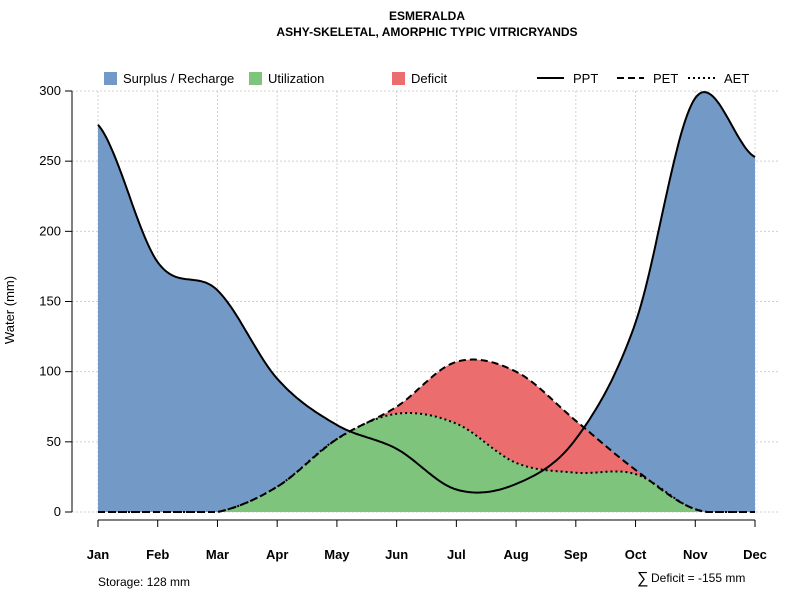 The image size is (800, 600). I want to click on x-tick-label: Jul, so click(456, 554).